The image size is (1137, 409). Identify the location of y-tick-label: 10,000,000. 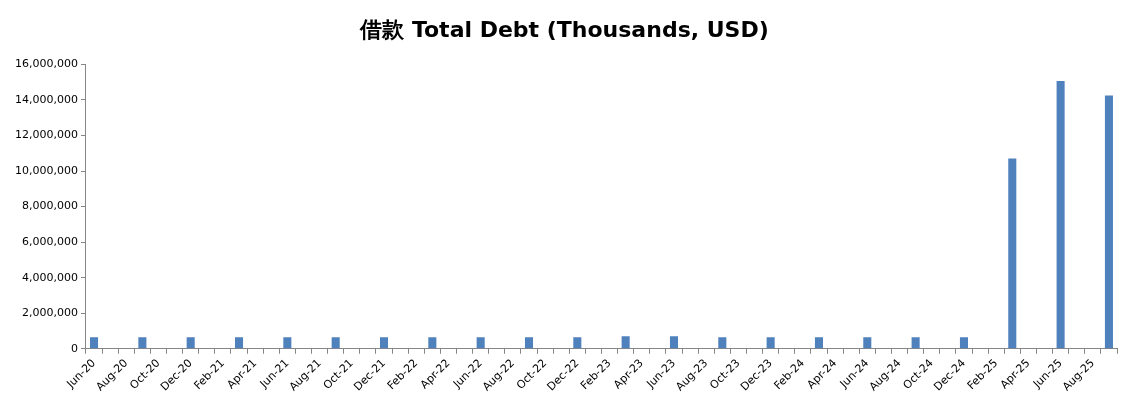
(46, 170).